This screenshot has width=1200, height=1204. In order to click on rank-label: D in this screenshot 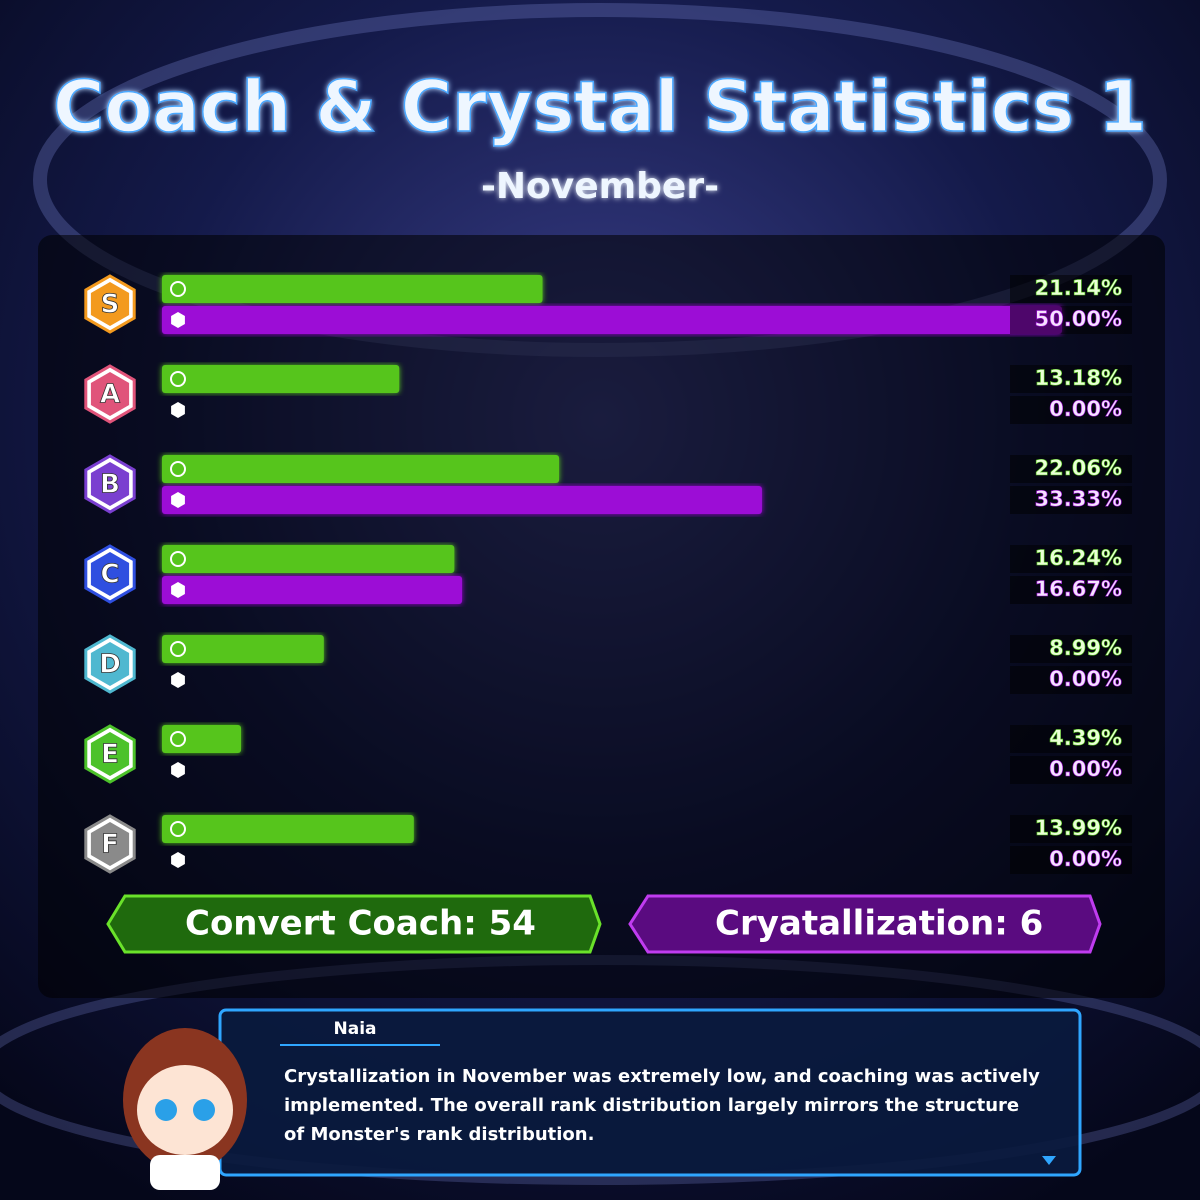, I will do `click(110, 665)`.